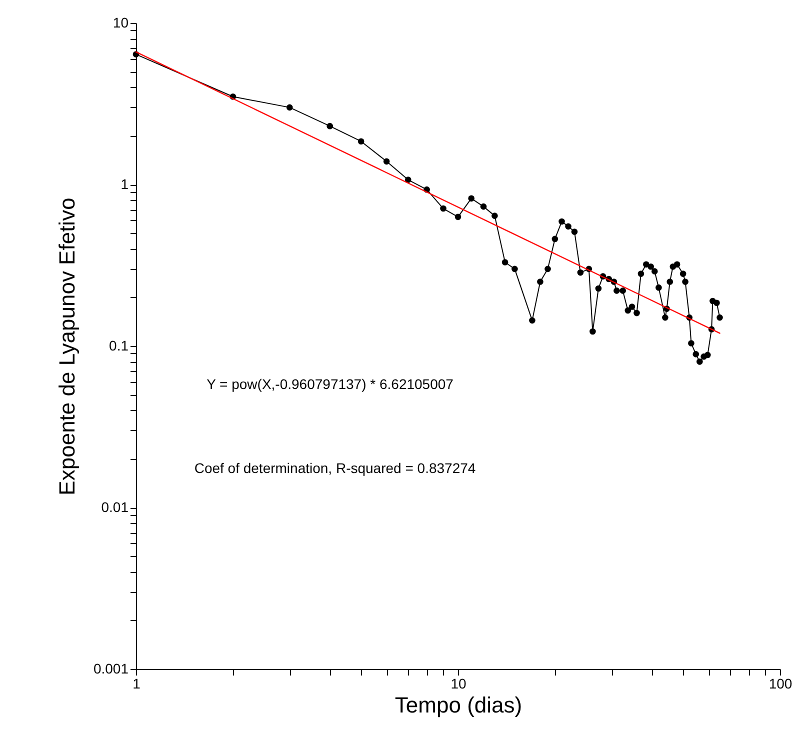 The image size is (798, 751). Describe the element at coordinates (115, 507) in the screenshot. I see `y-tick-label: 0.01` at that location.